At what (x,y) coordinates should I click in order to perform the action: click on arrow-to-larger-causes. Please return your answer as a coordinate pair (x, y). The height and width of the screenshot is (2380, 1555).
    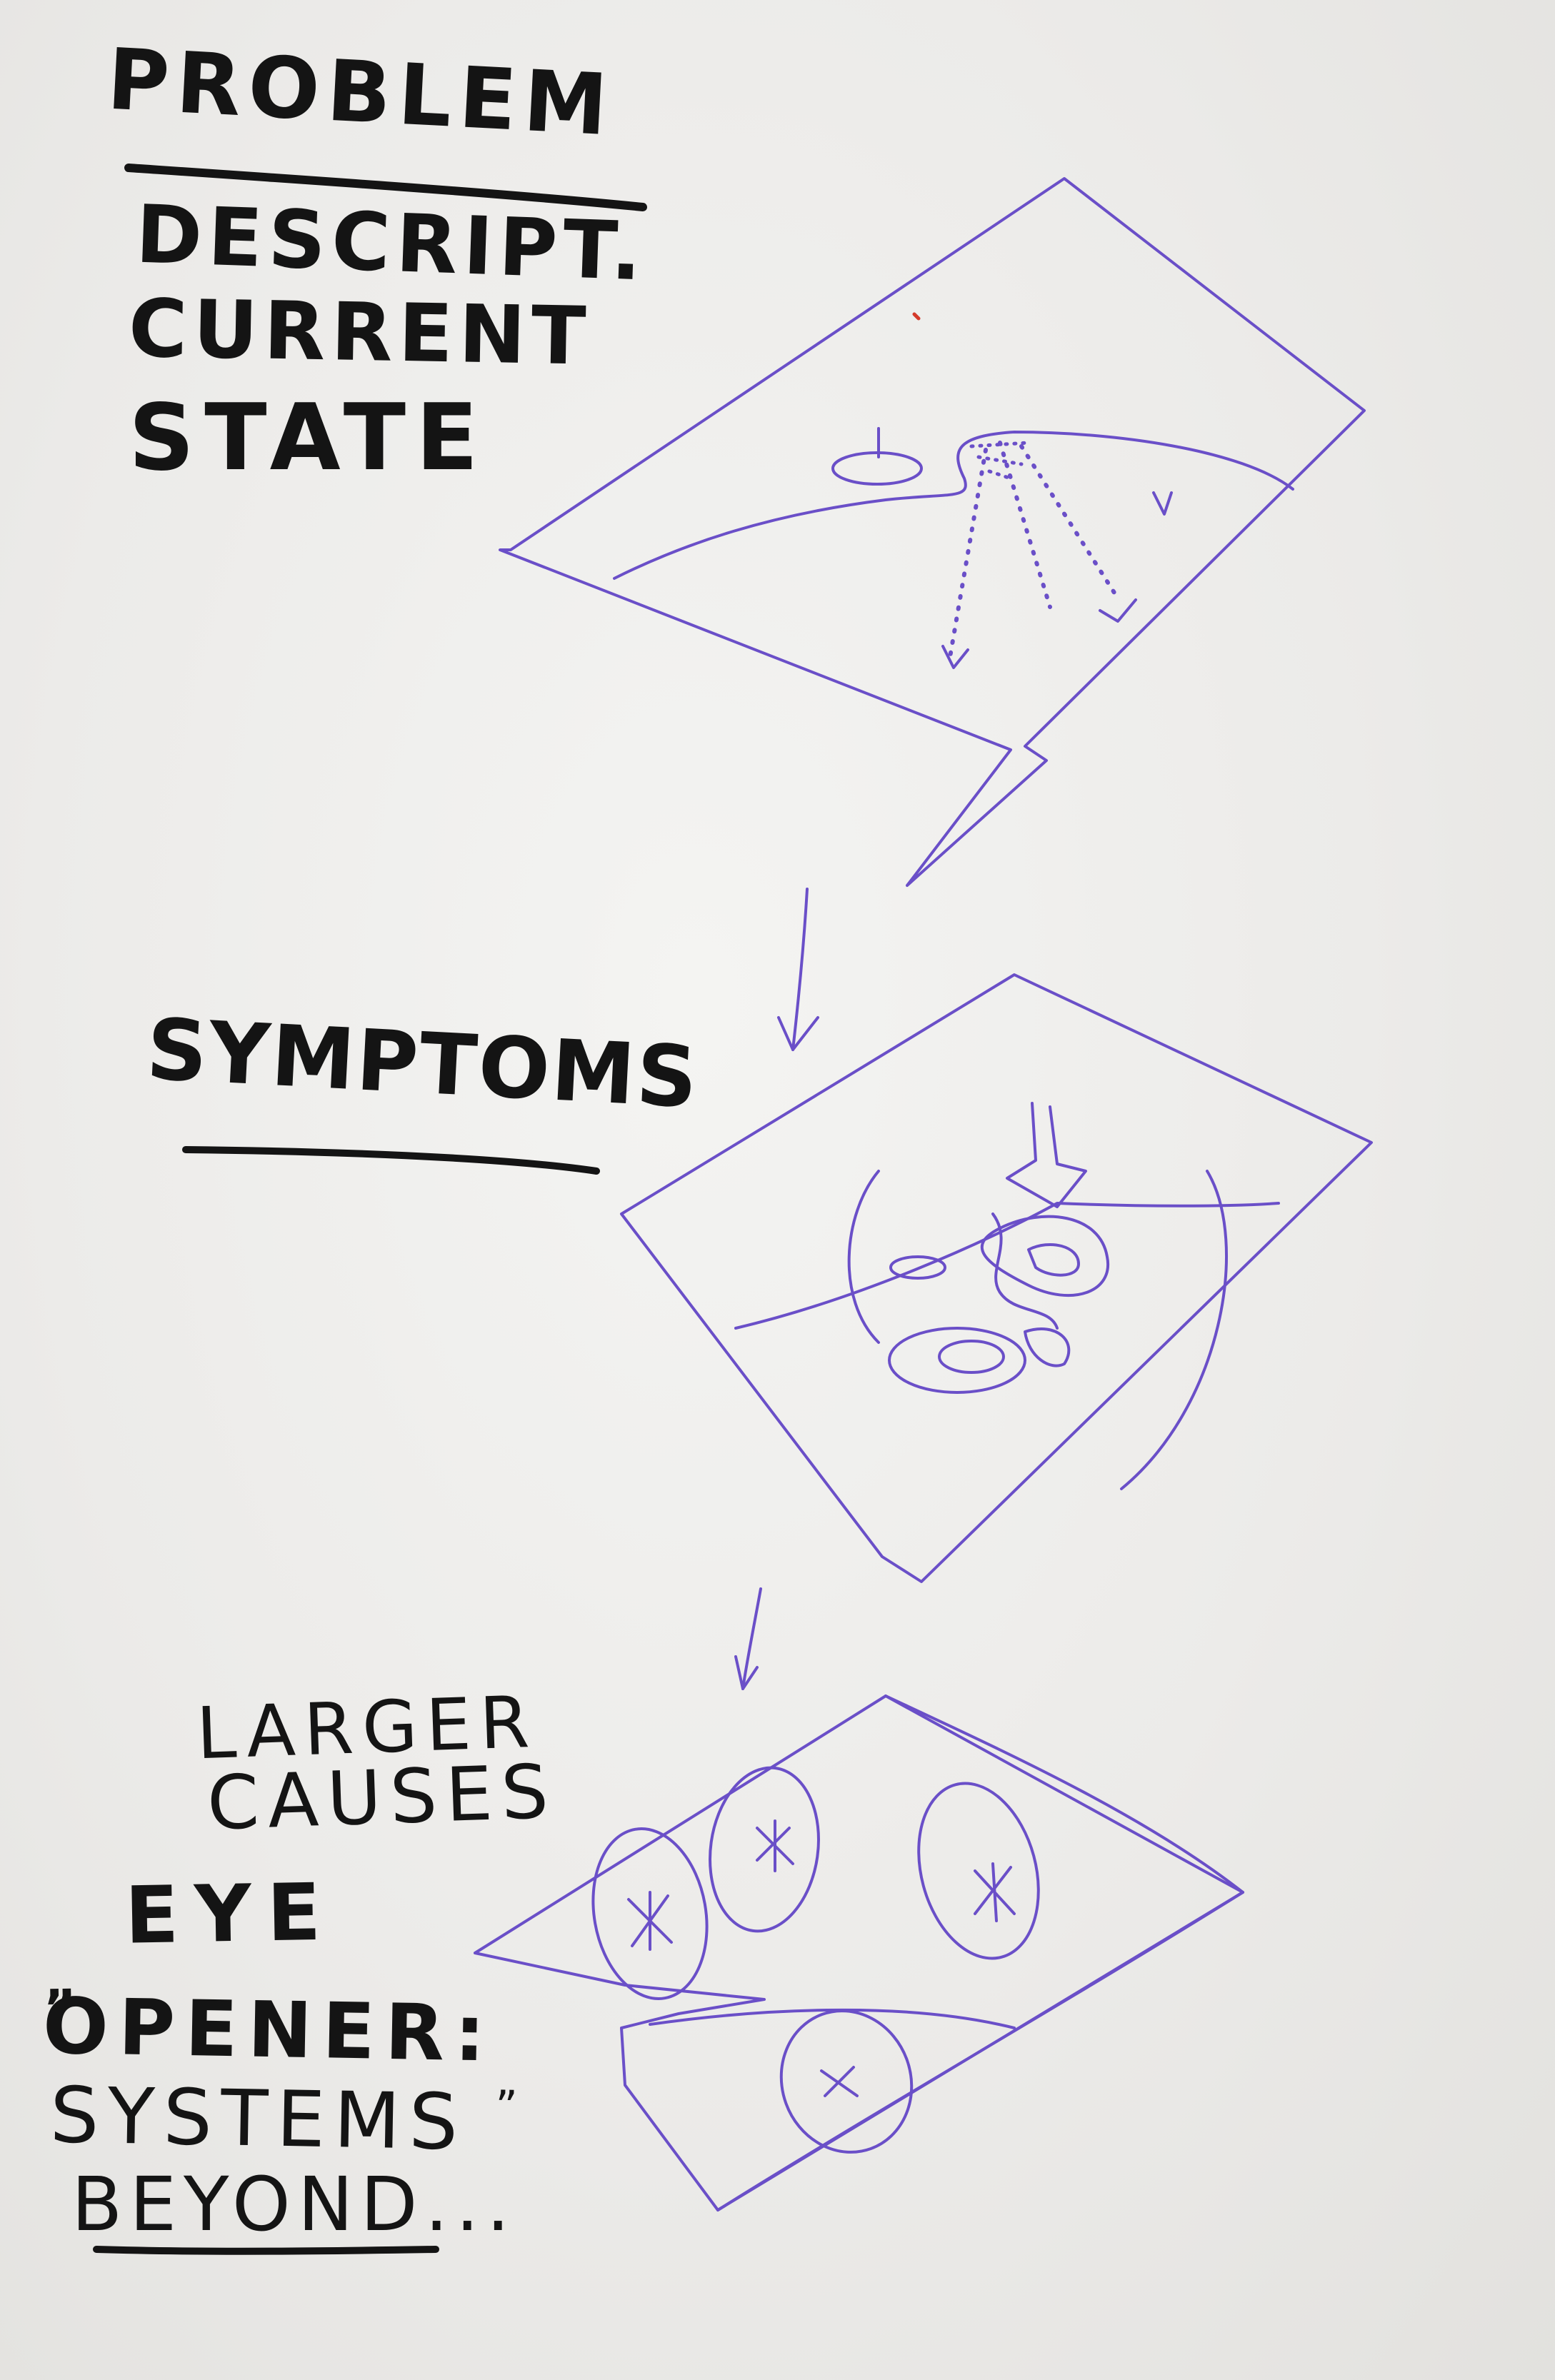
    Looking at the image, I should click on (748, 1638).